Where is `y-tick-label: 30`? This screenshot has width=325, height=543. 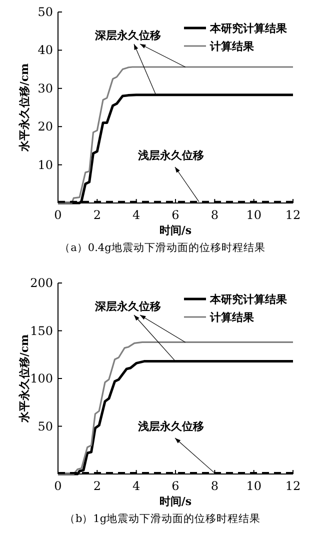
y-tick-label: 30 is located at coordinates (45, 88).